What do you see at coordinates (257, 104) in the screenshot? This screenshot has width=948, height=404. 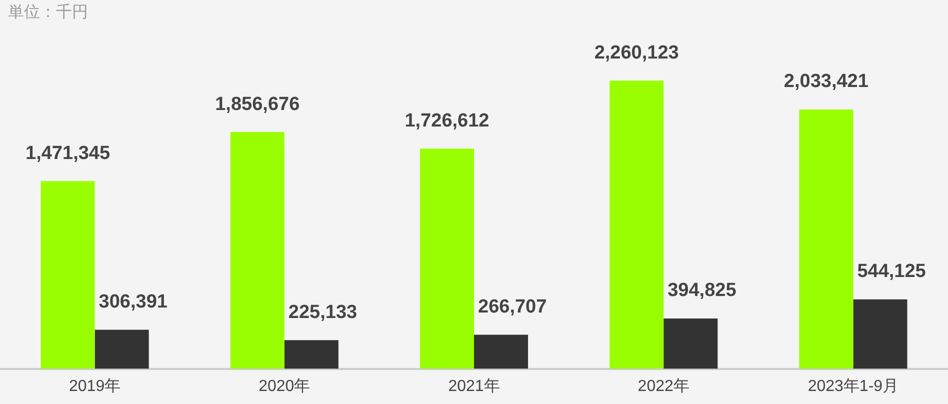 I see `data-label: 1,856,676` at bounding box center [257, 104].